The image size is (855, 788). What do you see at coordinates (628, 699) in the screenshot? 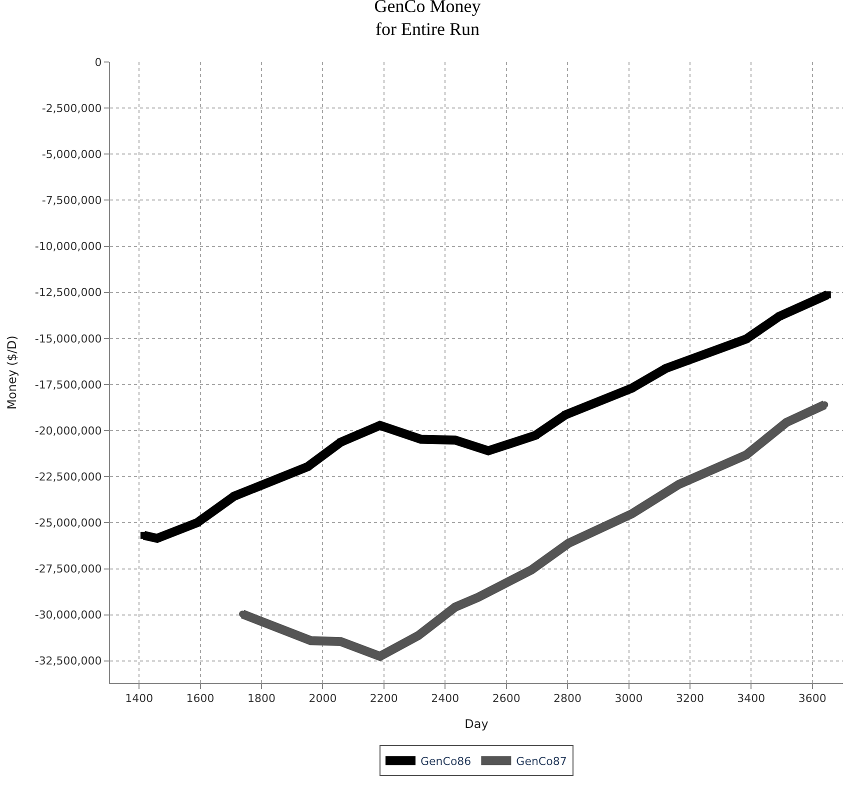
I see `x-tick-label: 3000` at bounding box center [628, 699].